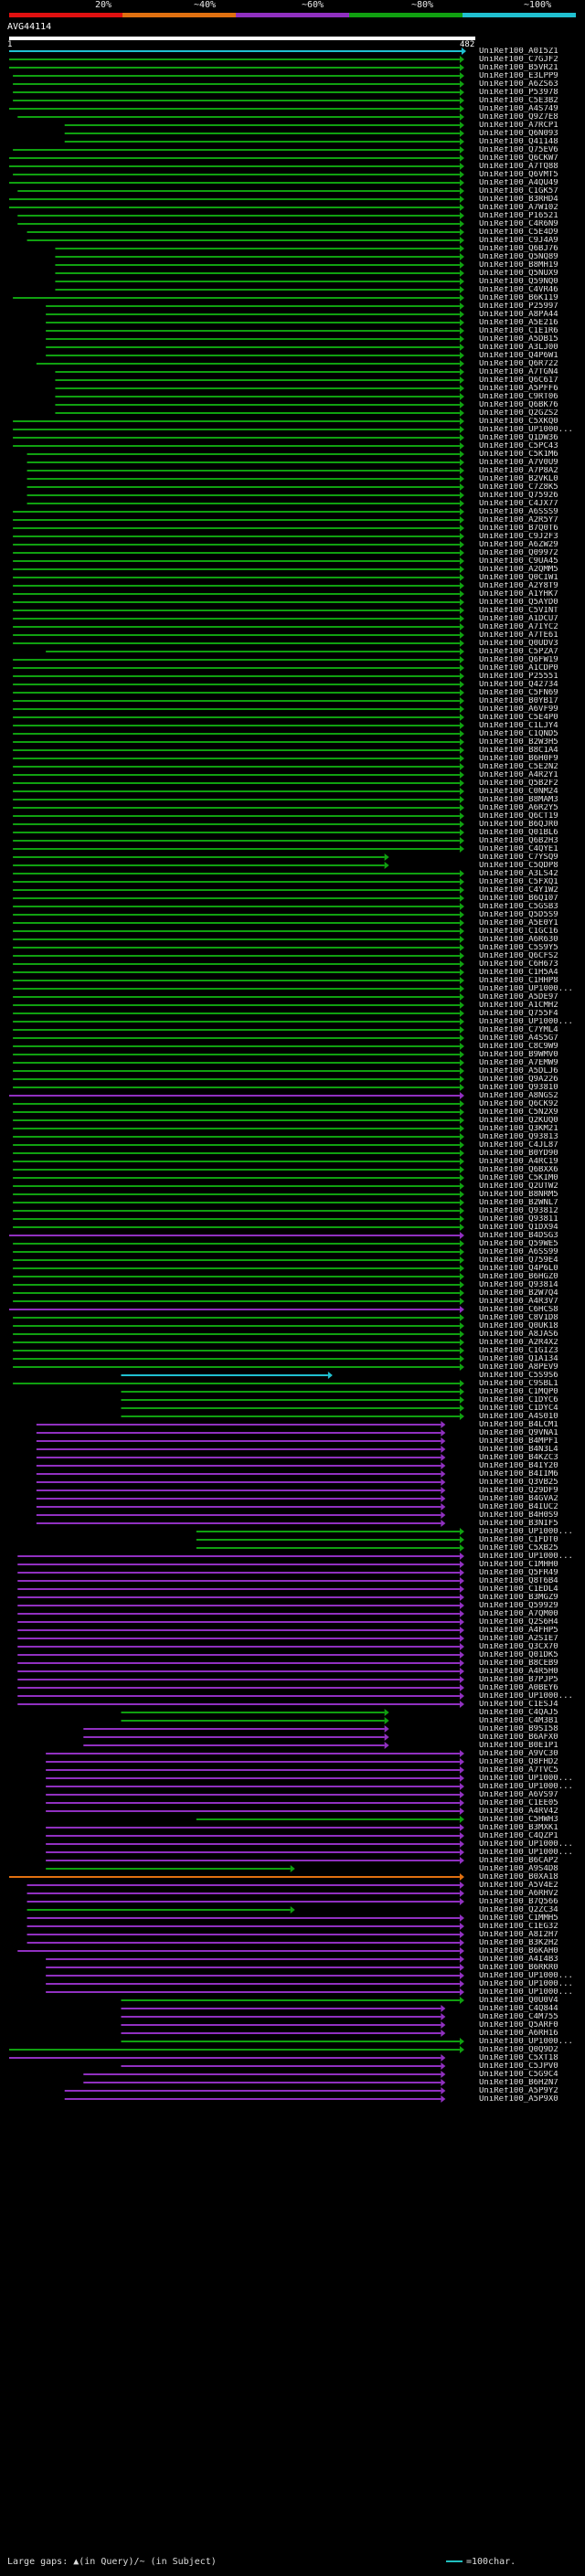 The width and height of the screenshot is (585, 2576). Describe the element at coordinates (518, 1474) in the screenshot. I see `hit-label: UniRef100_B4IIM6` at that location.